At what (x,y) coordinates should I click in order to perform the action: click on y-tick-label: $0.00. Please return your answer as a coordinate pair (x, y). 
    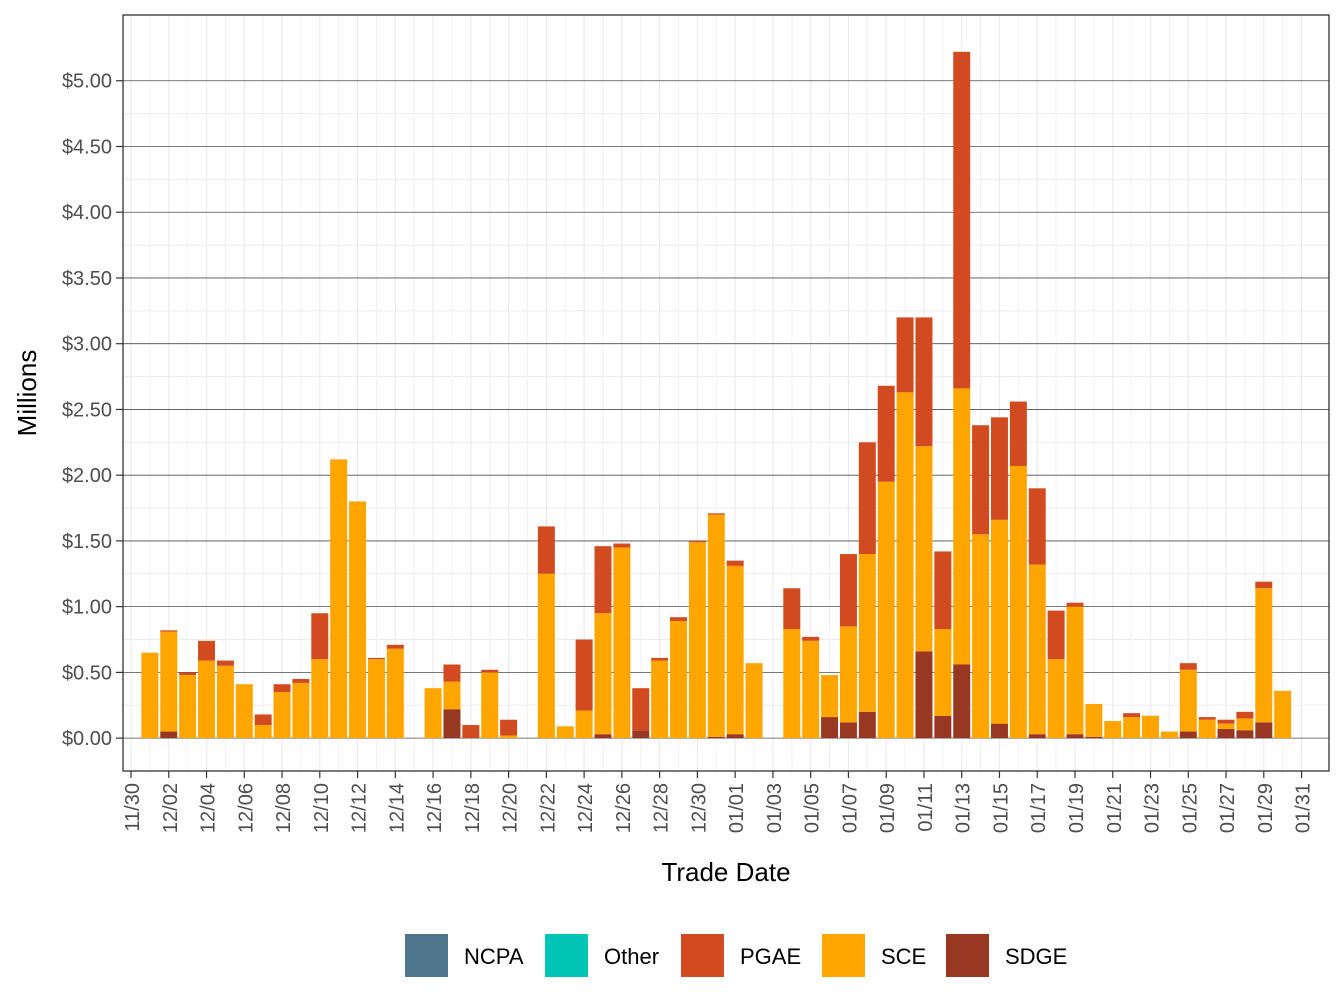
    Looking at the image, I should click on (87, 739).